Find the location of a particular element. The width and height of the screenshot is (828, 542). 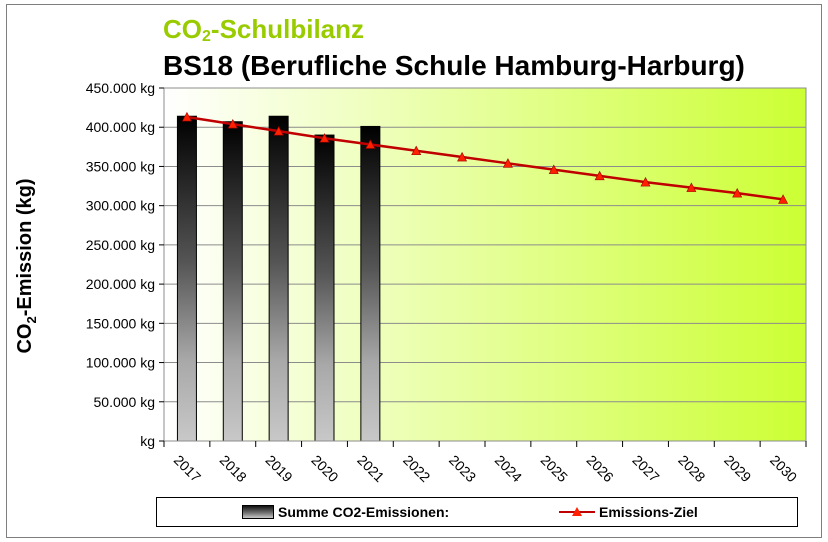

legend-label-target: Emissions-Ziel is located at coordinates (648, 512).